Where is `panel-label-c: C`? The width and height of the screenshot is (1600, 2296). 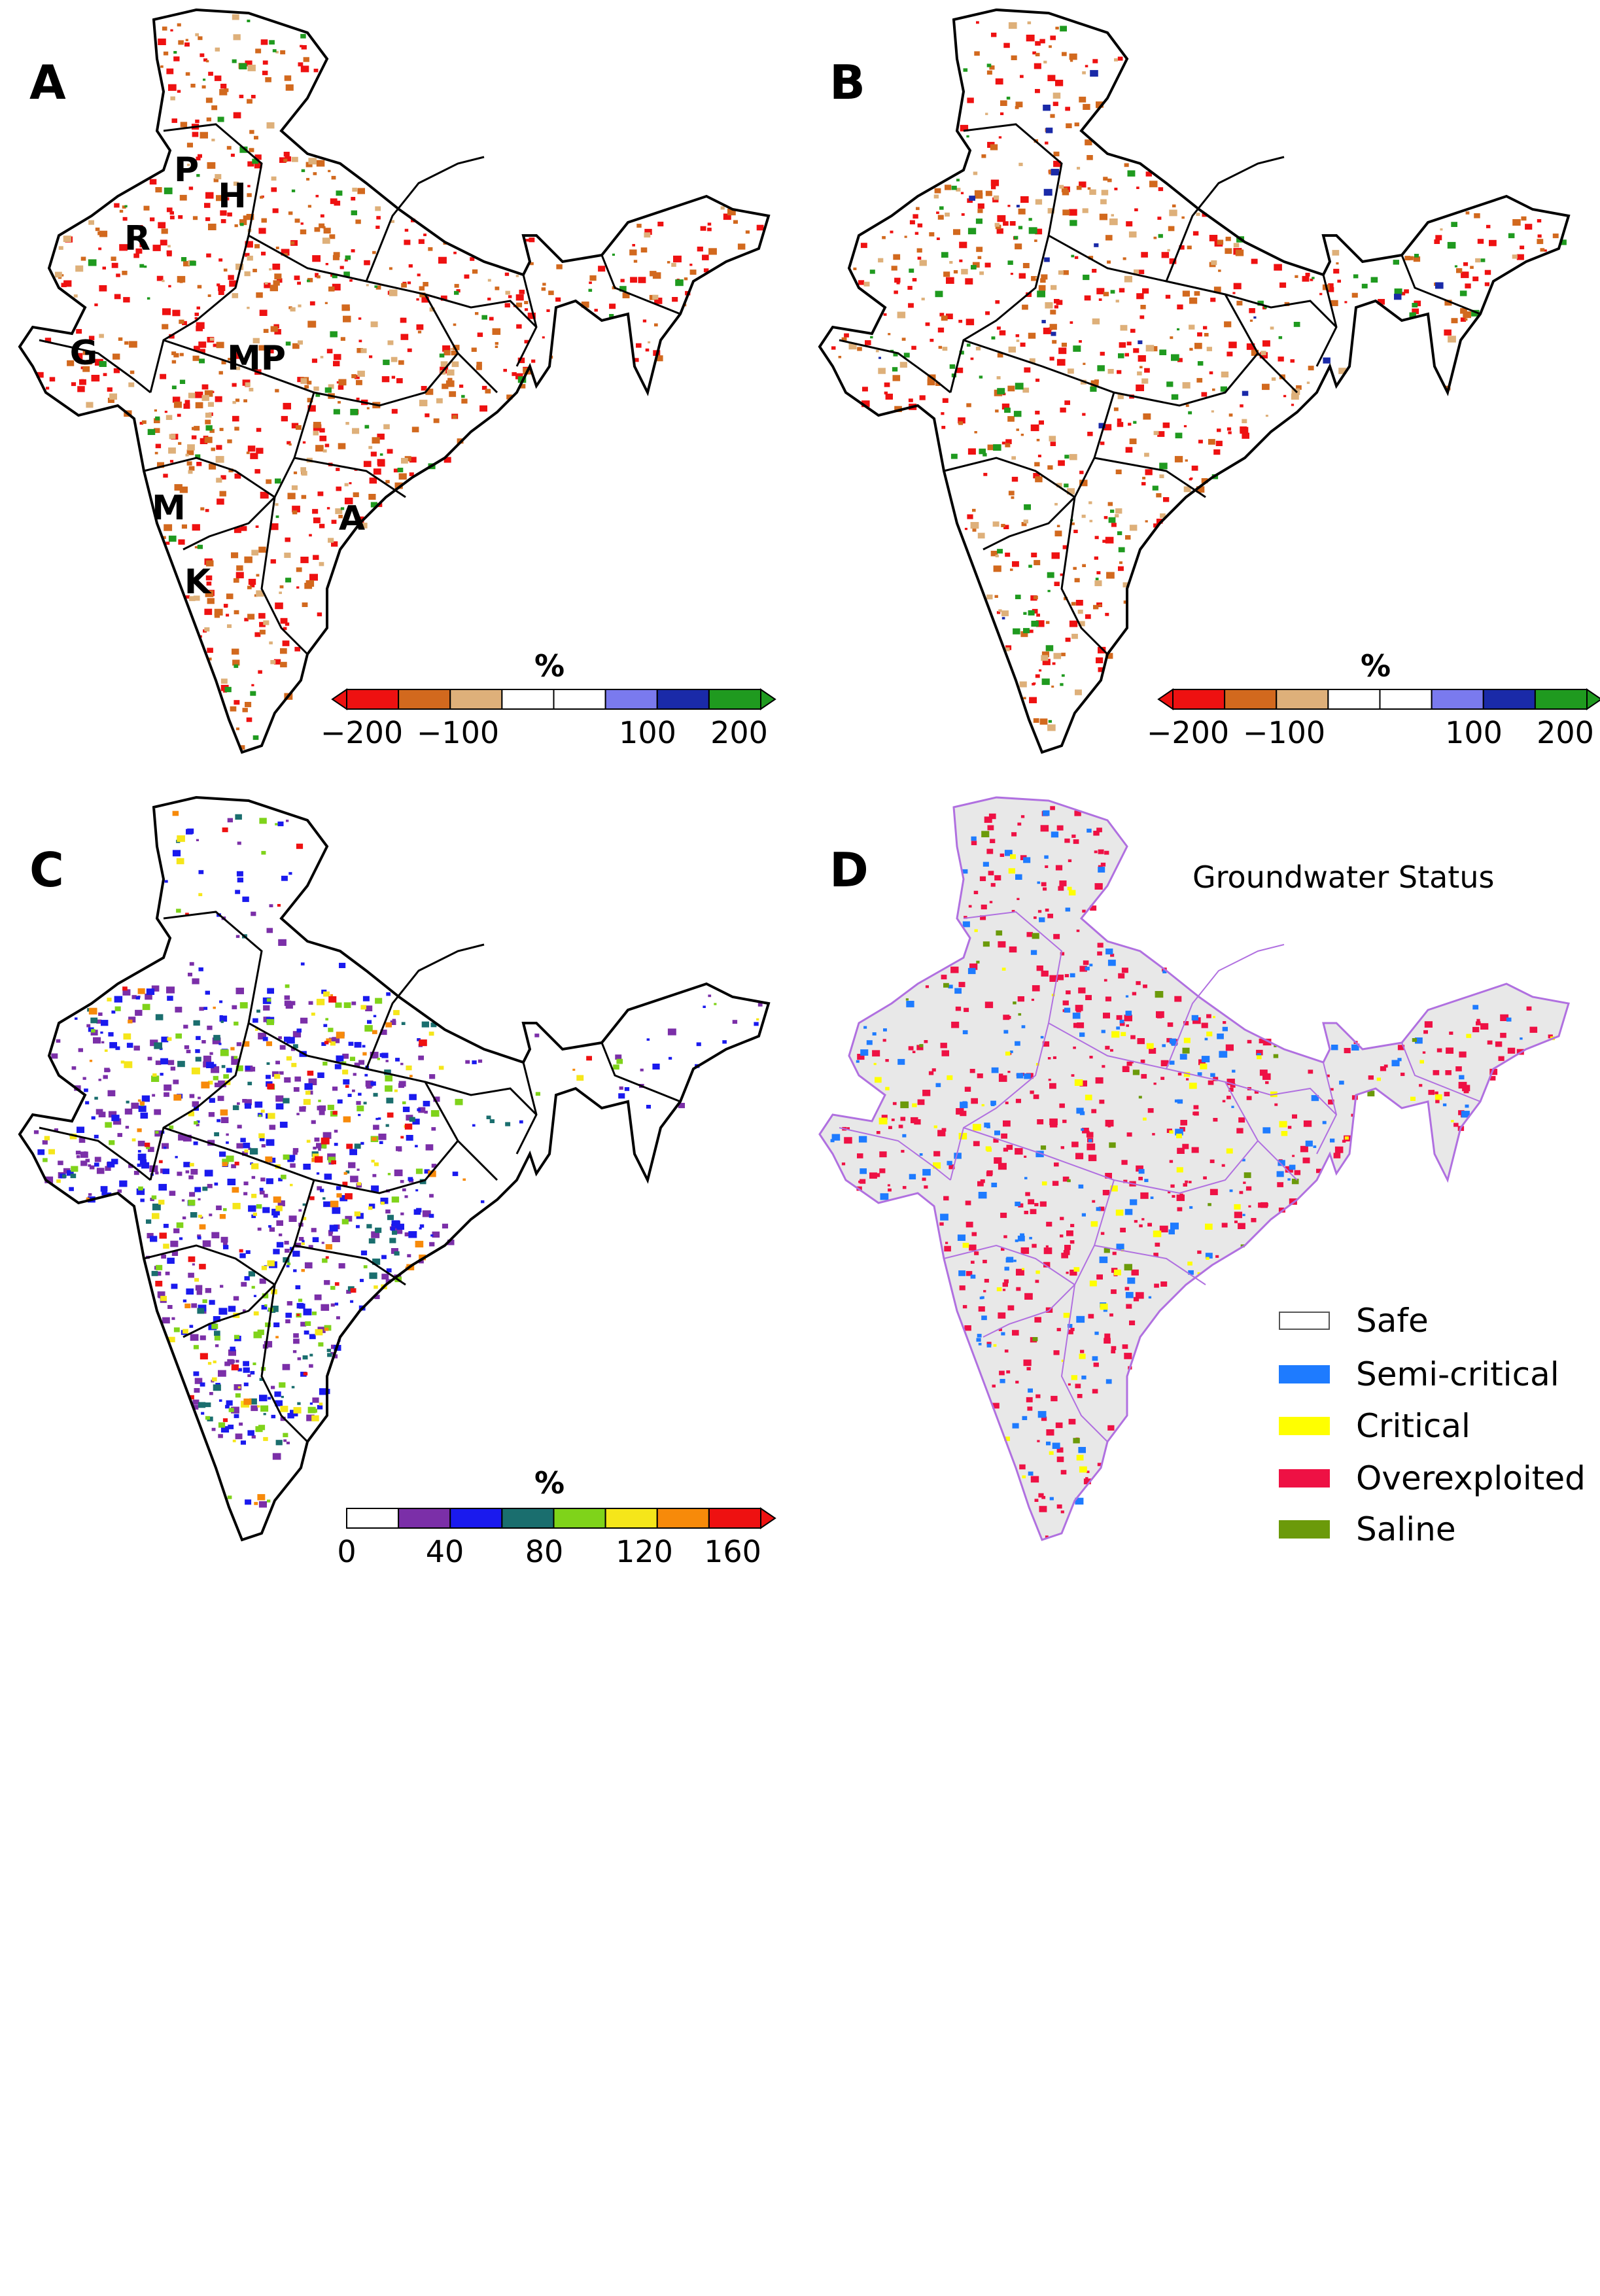 panel-label-c: C is located at coordinates (47, 870).